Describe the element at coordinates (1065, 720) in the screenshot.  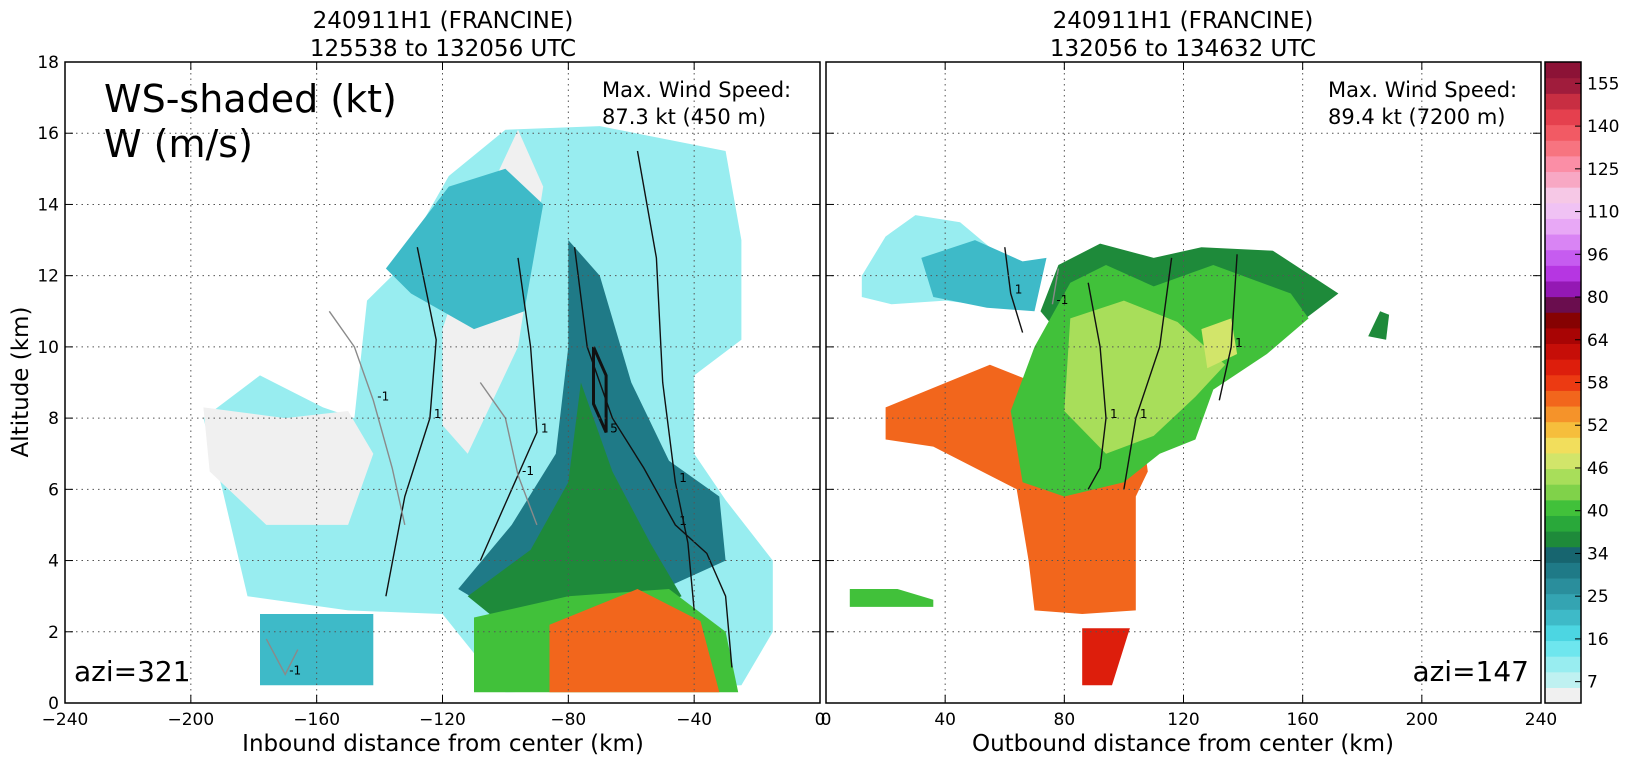
I see `outbound-x-tick-label: 80` at that location.